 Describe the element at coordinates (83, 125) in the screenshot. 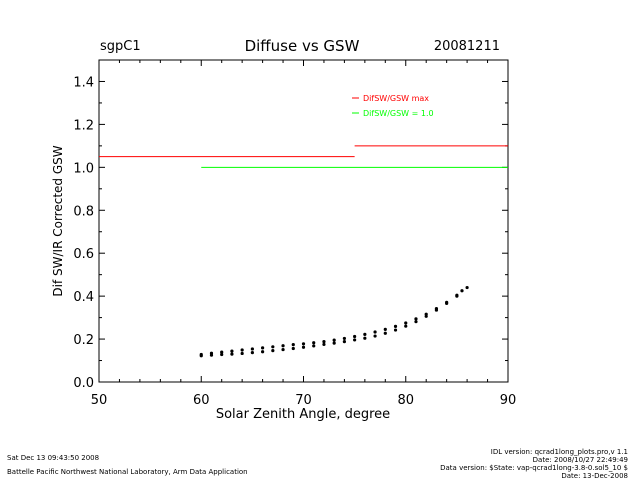

I see `y-tick-label: 1.2` at that location.